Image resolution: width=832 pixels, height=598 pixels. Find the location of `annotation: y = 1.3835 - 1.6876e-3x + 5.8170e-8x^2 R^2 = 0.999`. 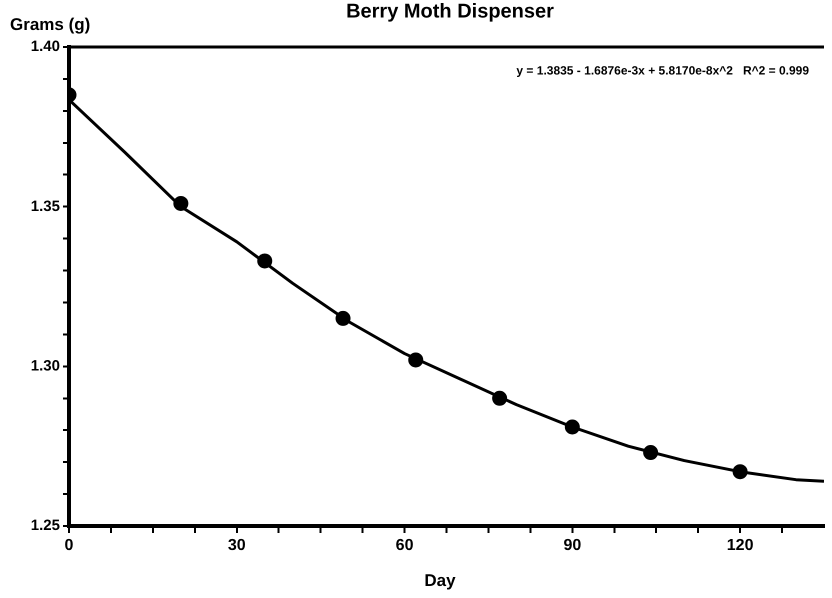

annotation: y = 1.3835 - 1.6876e-3x + 5.8170e-8x^2 R^2 = 0.999 is located at coordinates (663, 70).